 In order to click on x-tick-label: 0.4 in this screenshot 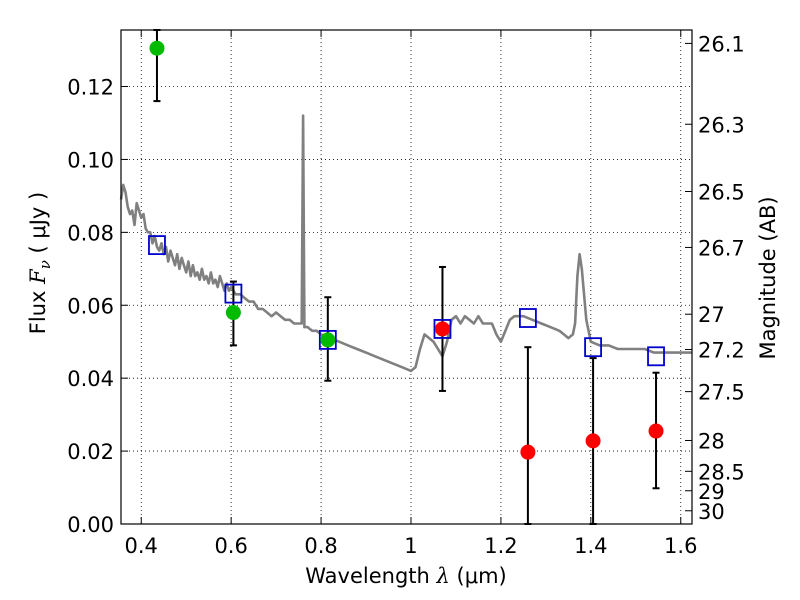, I will do `click(141, 546)`.